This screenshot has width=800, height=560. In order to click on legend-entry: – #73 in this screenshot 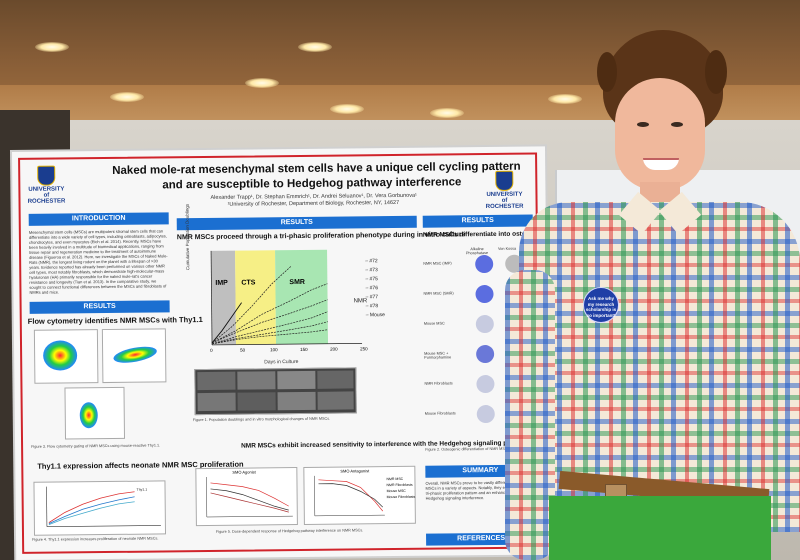, I will do `click(371, 270)`.